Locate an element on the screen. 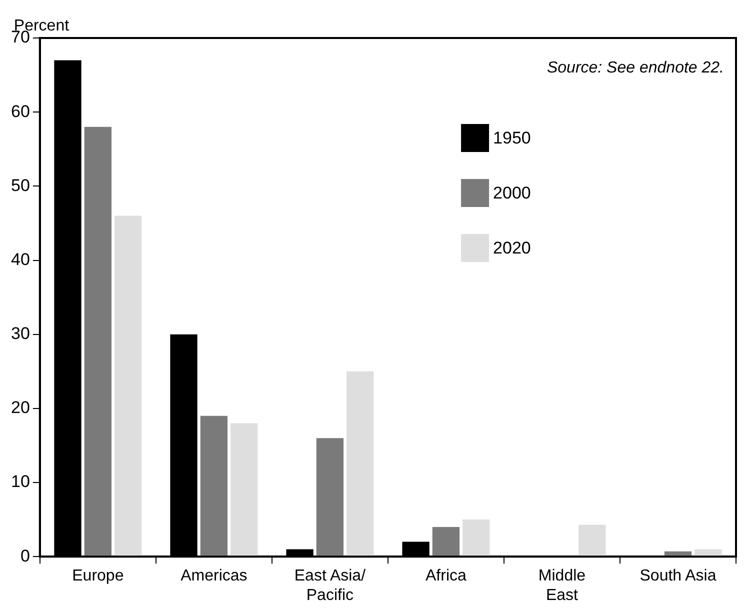  x-tick-label: Europe is located at coordinates (98, 576).